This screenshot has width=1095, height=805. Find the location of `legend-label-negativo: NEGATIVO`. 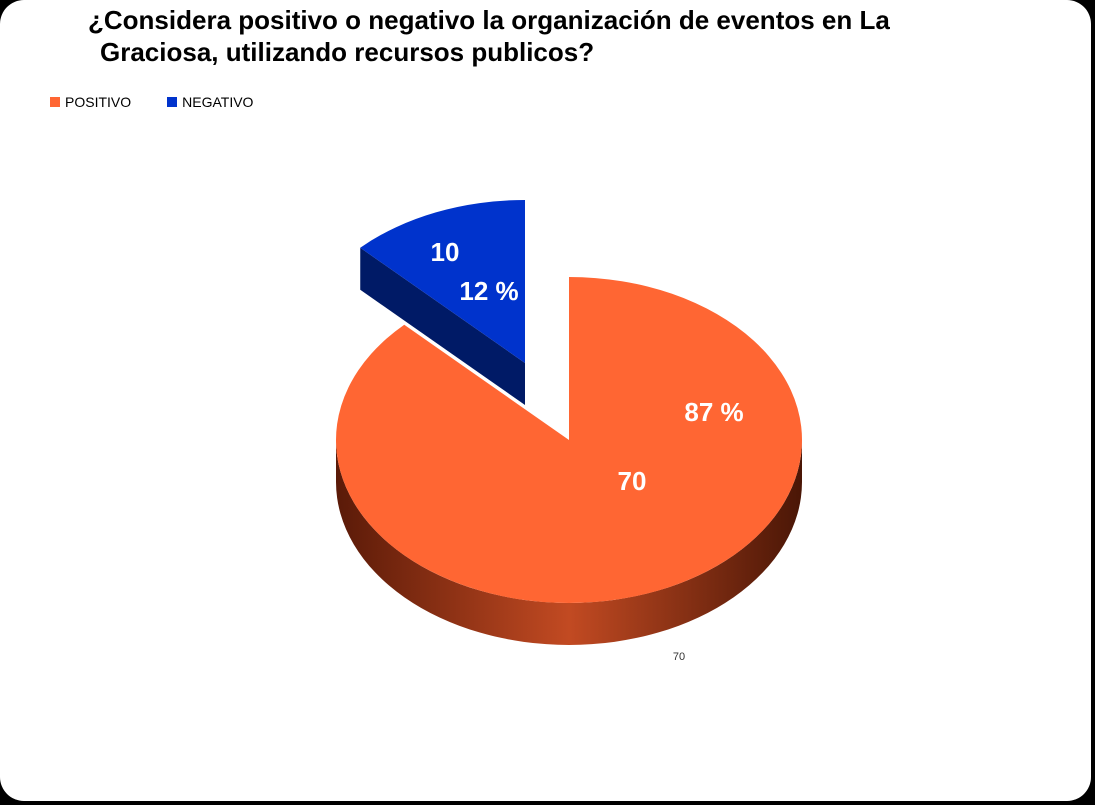

legend-label-negativo: NEGATIVO is located at coordinates (218, 102).